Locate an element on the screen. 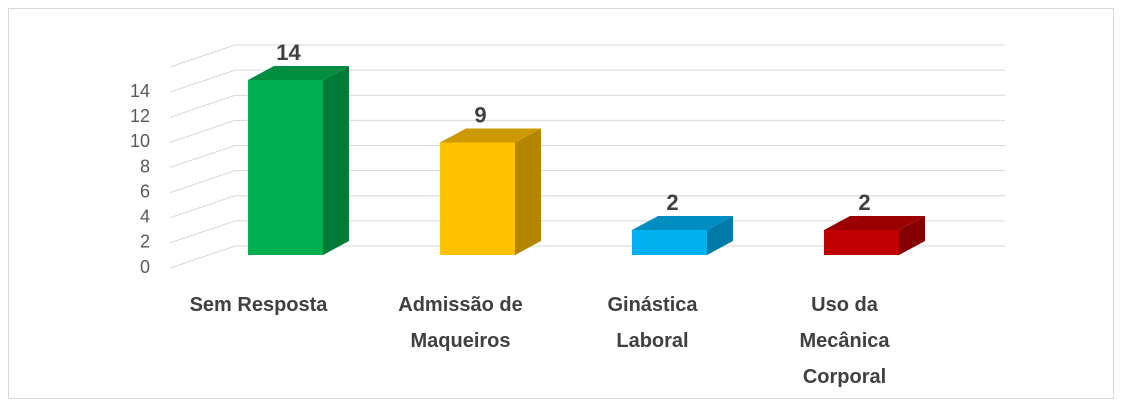 This screenshot has width=1123, height=408. y-tick-label: 10 is located at coordinates (140, 141).